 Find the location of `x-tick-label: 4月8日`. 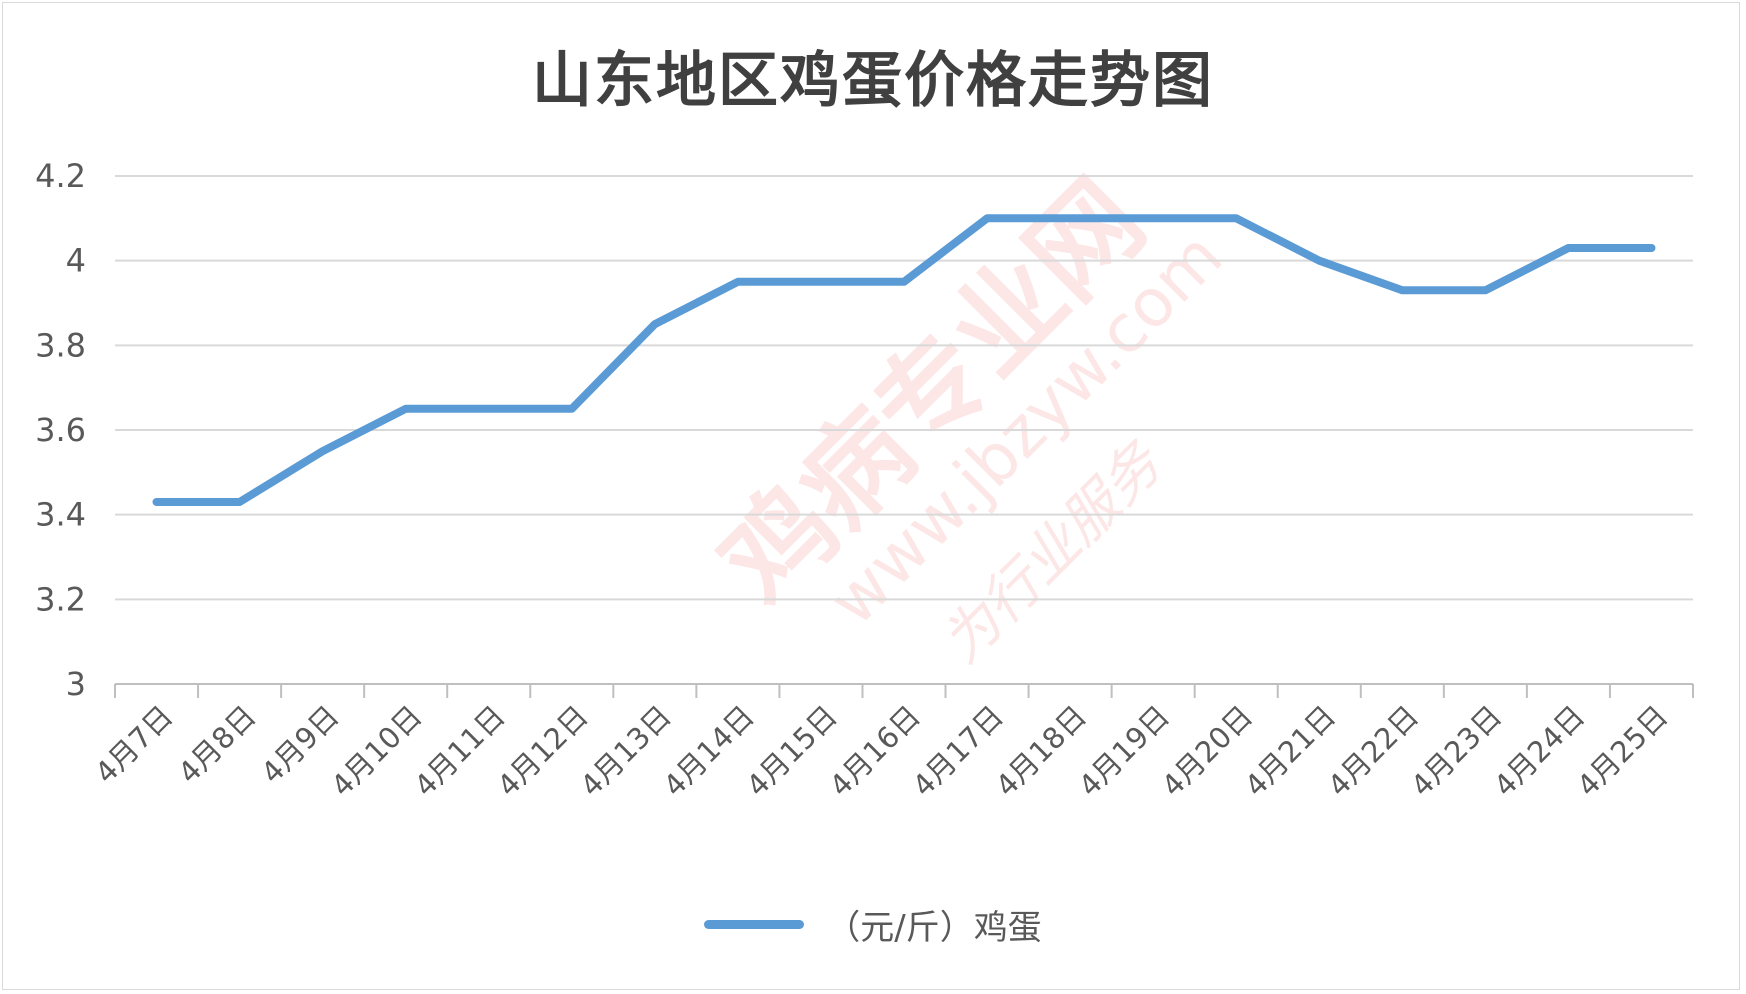

x-tick-label: 4月8日 is located at coordinates (216, 744).